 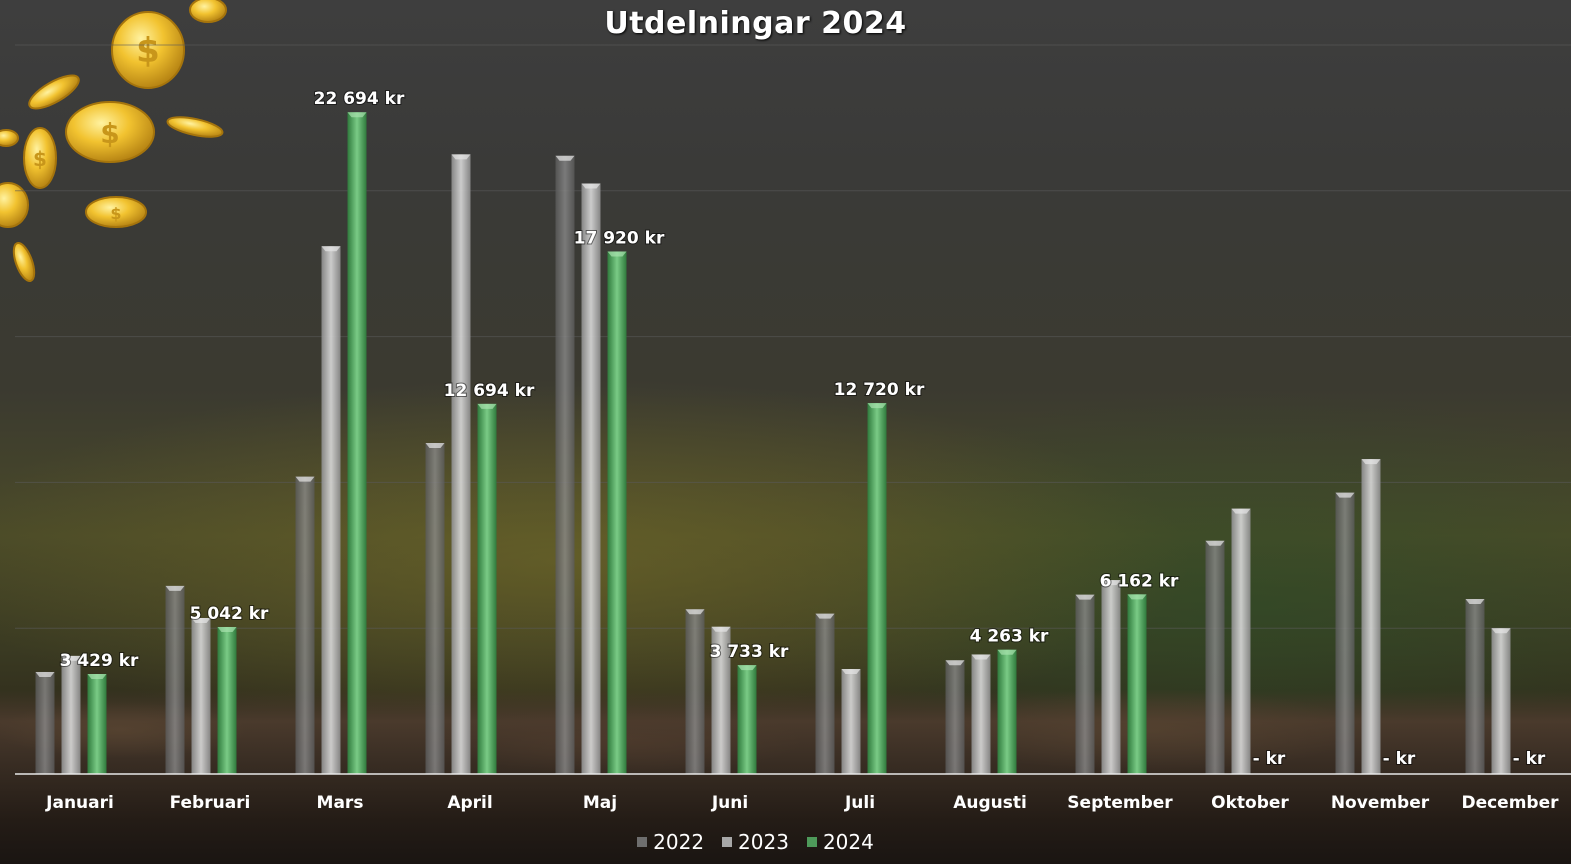 What do you see at coordinates (1139, 581) in the screenshot?
I see `data-label: 6 162 kr` at bounding box center [1139, 581].